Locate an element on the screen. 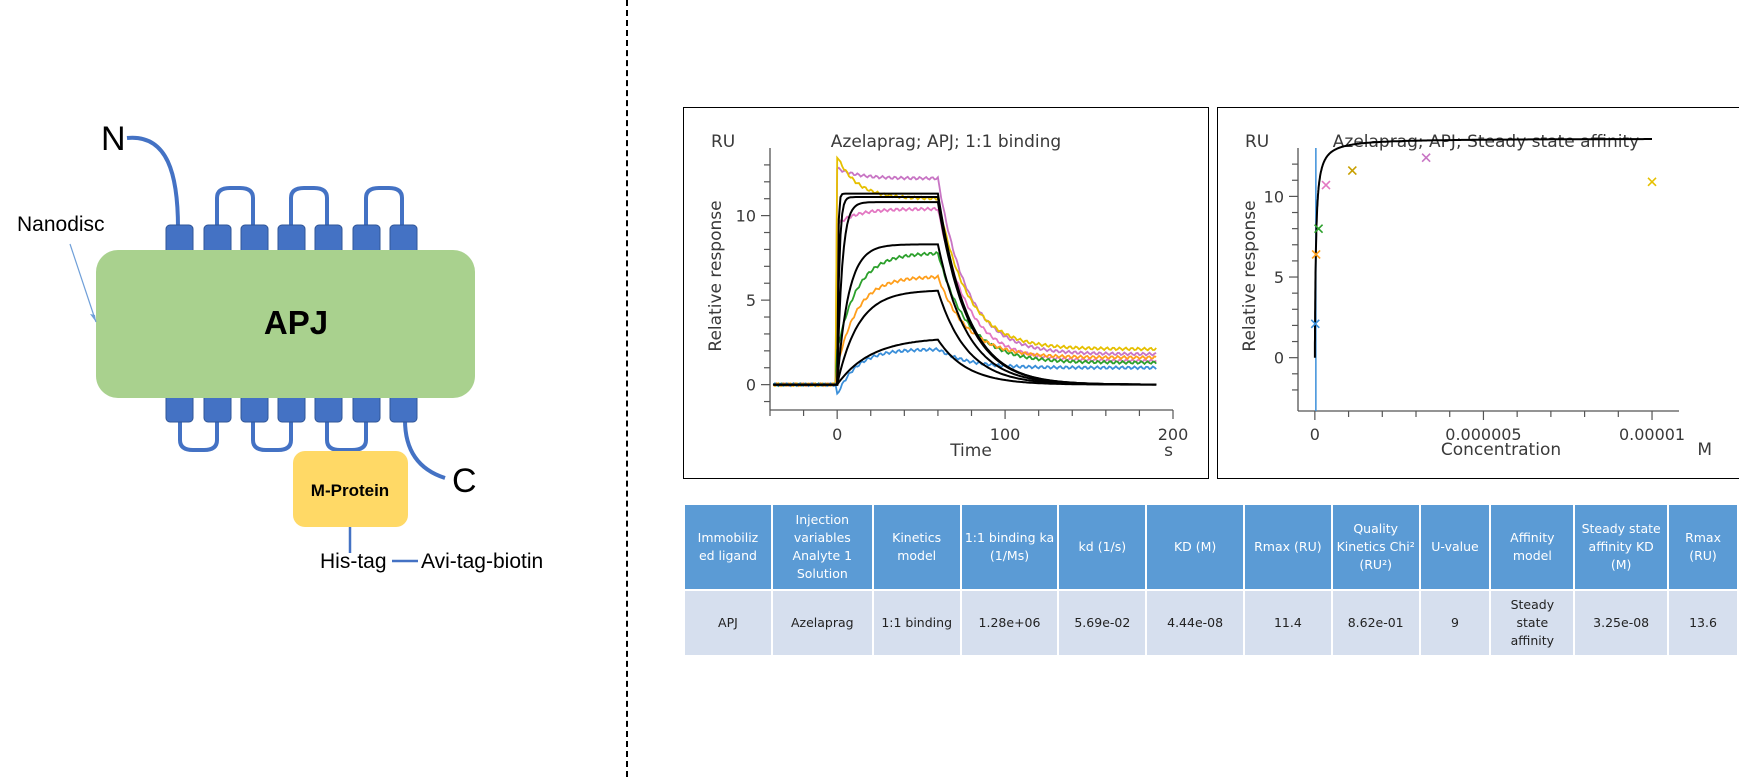 The height and width of the screenshot is (777, 1739). kinetics-x-tick-label: 100 is located at coordinates (1005, 434).